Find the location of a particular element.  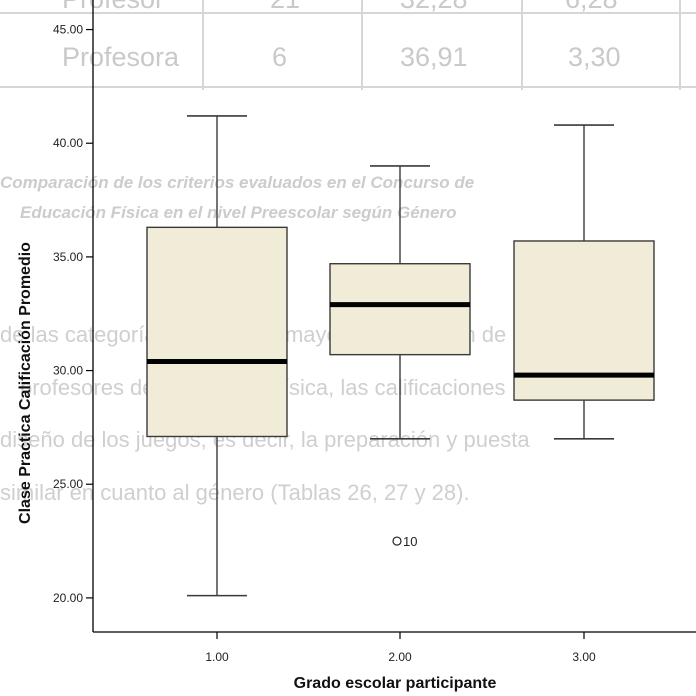

bg-row2-label: Profesora is located at coordinates (121, 57).